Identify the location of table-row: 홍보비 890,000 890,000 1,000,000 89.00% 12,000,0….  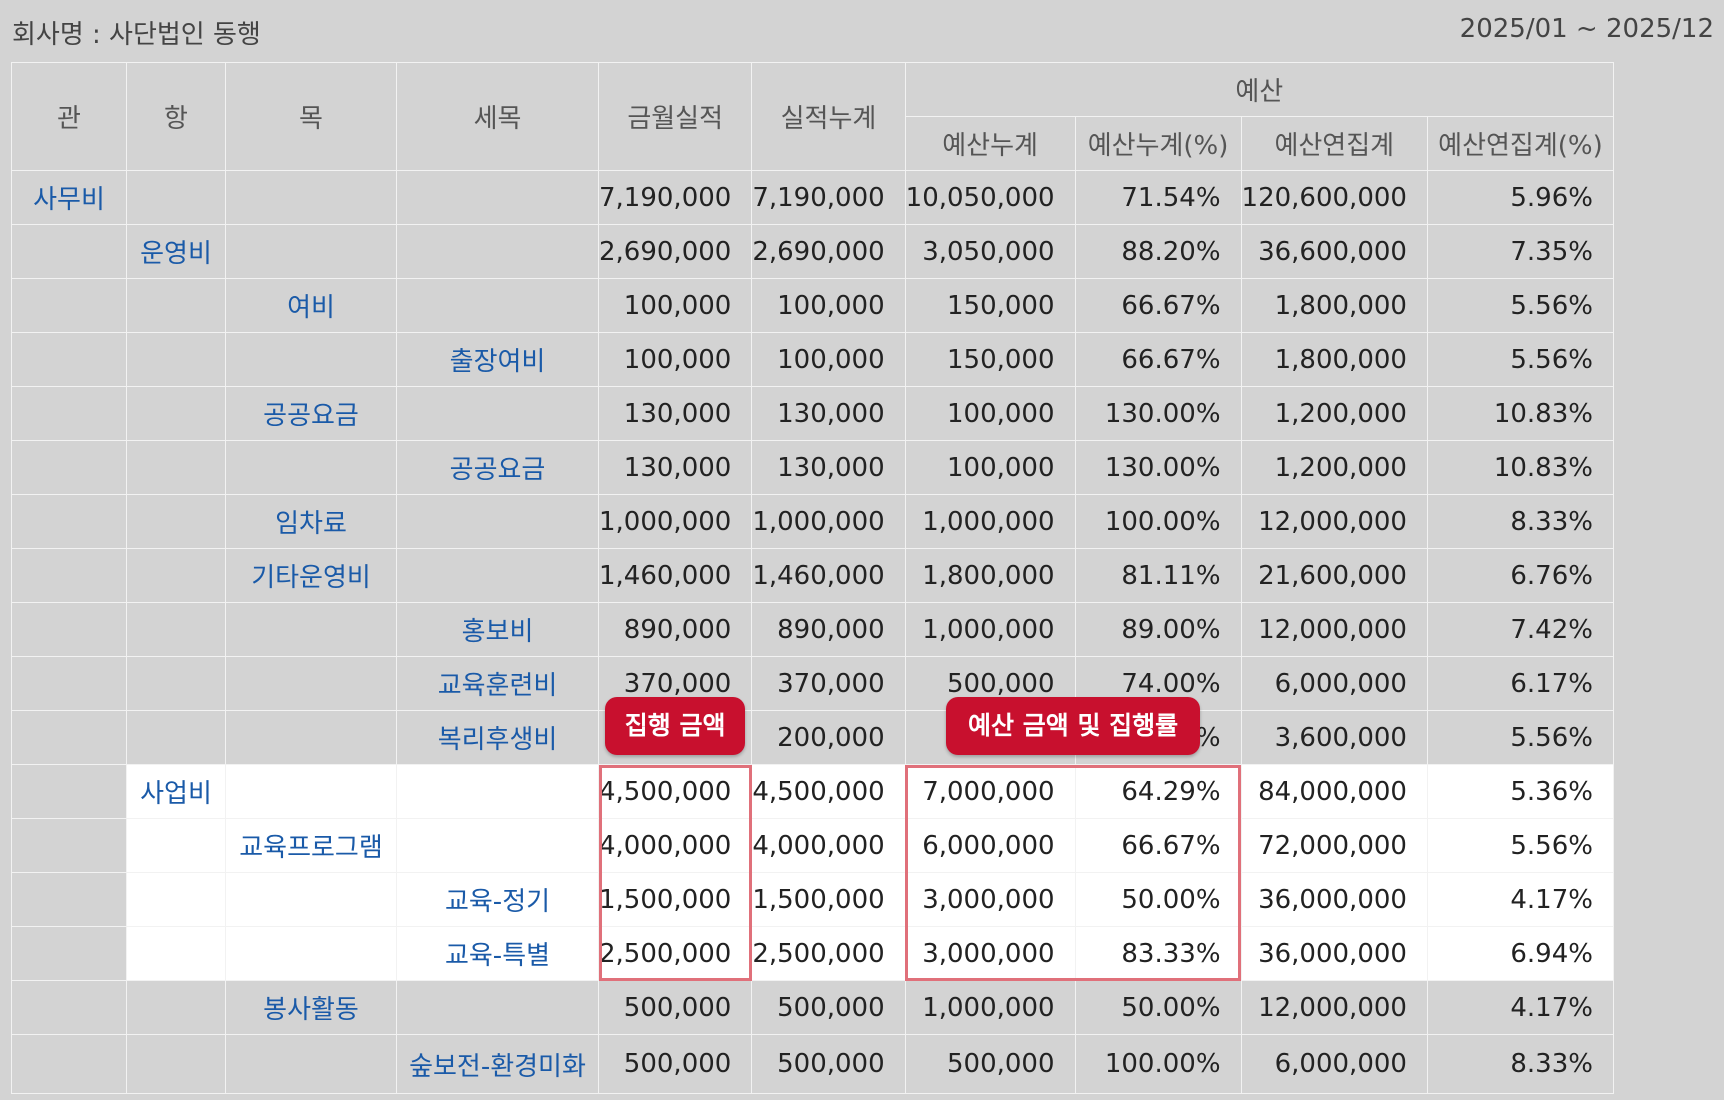
(812, 629).